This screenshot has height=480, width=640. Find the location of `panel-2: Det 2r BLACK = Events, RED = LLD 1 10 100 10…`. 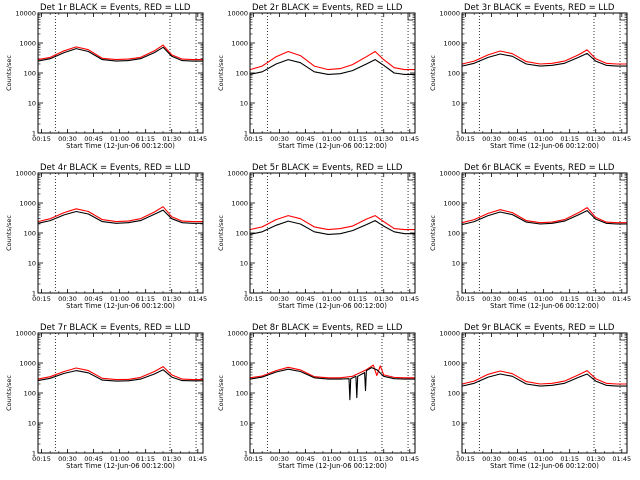

panel-2: Det 2r BLACK = Events, RED = LLD 1 10 100 10… is located at coordinates (318, 76).